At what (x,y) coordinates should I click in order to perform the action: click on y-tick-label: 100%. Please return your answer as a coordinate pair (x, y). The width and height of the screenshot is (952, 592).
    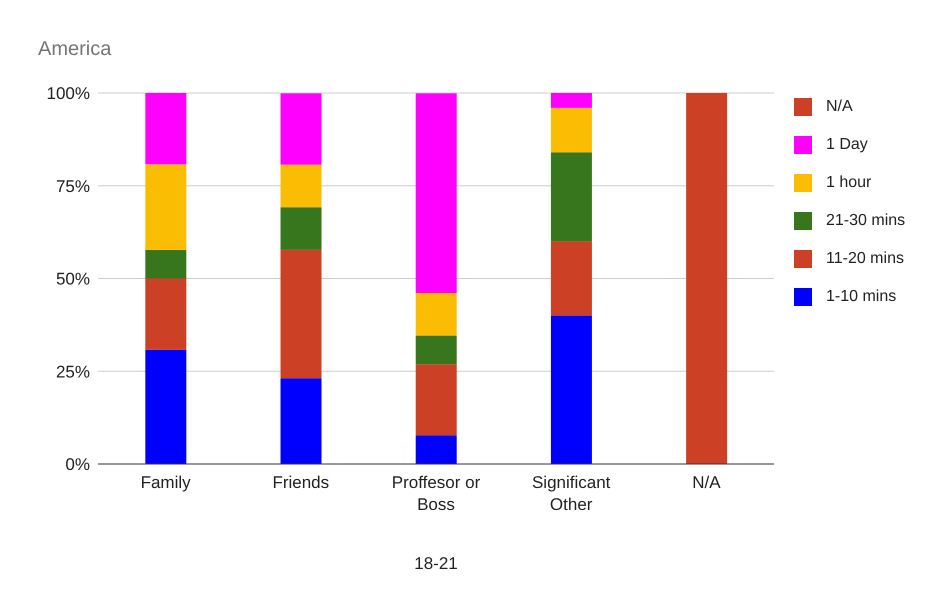
    Looking at the image, I should click on (68, 94).